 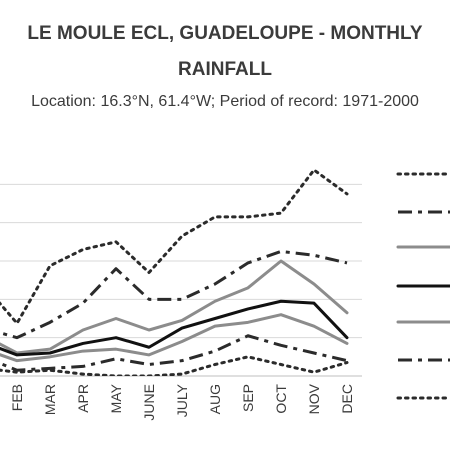 I want to click on x-tick-label-may: MAY, so click(x=116, y=398).